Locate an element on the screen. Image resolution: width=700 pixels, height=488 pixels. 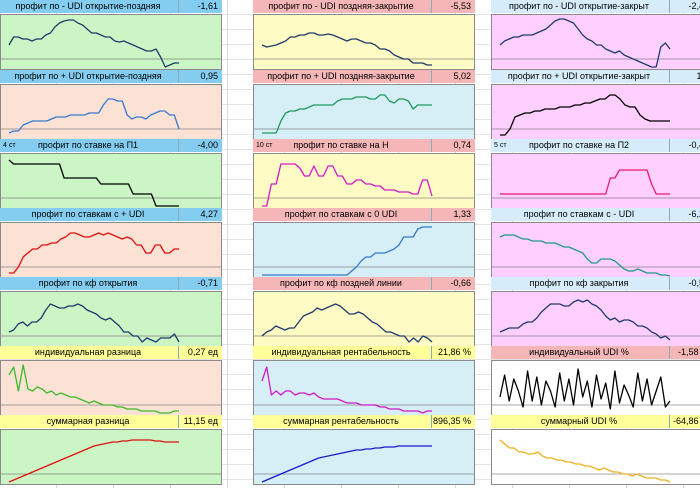
chart-value: -64,86 % is located at coordinates (684, 421).